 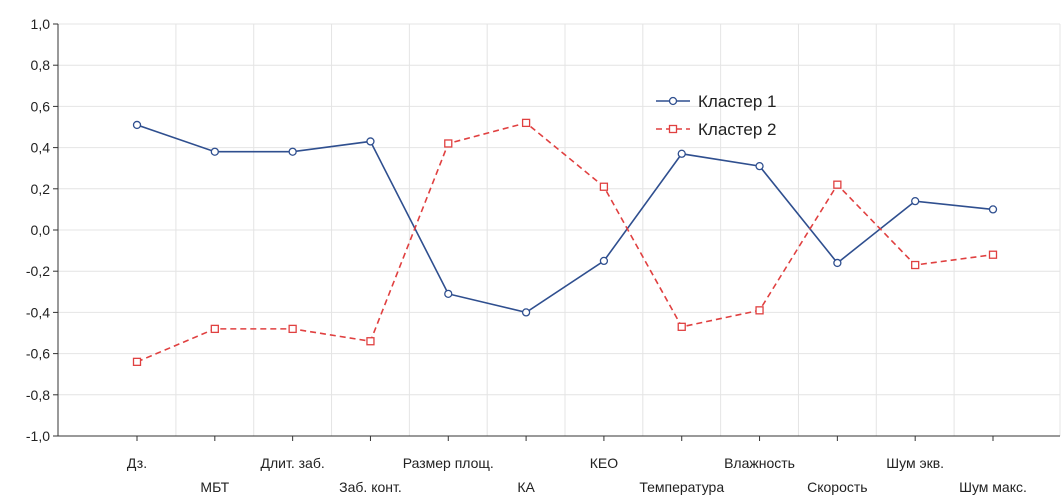 I want to click on legend: Кластер 1 Кластер 2, so click(x=716, y=115).